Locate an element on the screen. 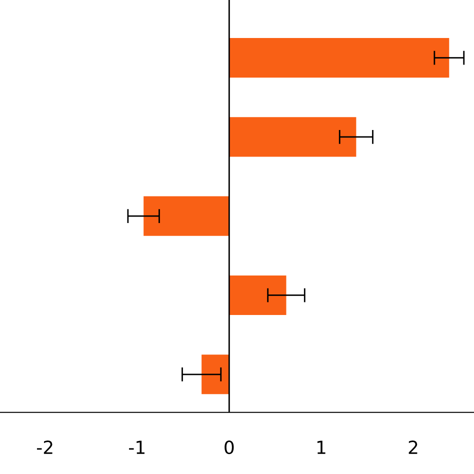  x-tick-label: 0 is located at coordinates (229, 447).